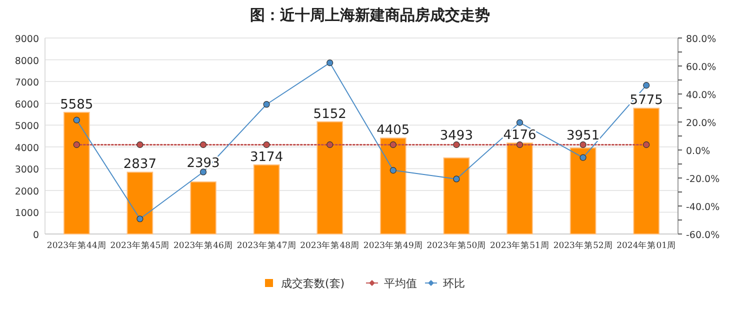 The width and height of the screenshot is (740, 312). What do you see at coordinates (26, 192) in the screenshot?
I see `y-tick-label: 2000` at bounding box center [26, 192].